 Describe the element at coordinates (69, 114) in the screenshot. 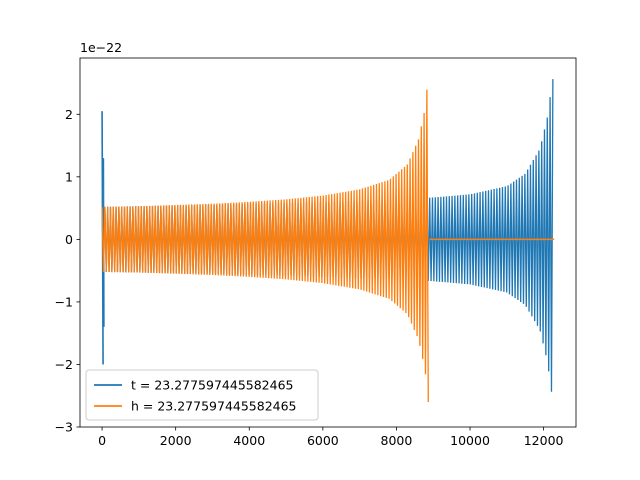

I see `y-tick-label: 2` at that location.